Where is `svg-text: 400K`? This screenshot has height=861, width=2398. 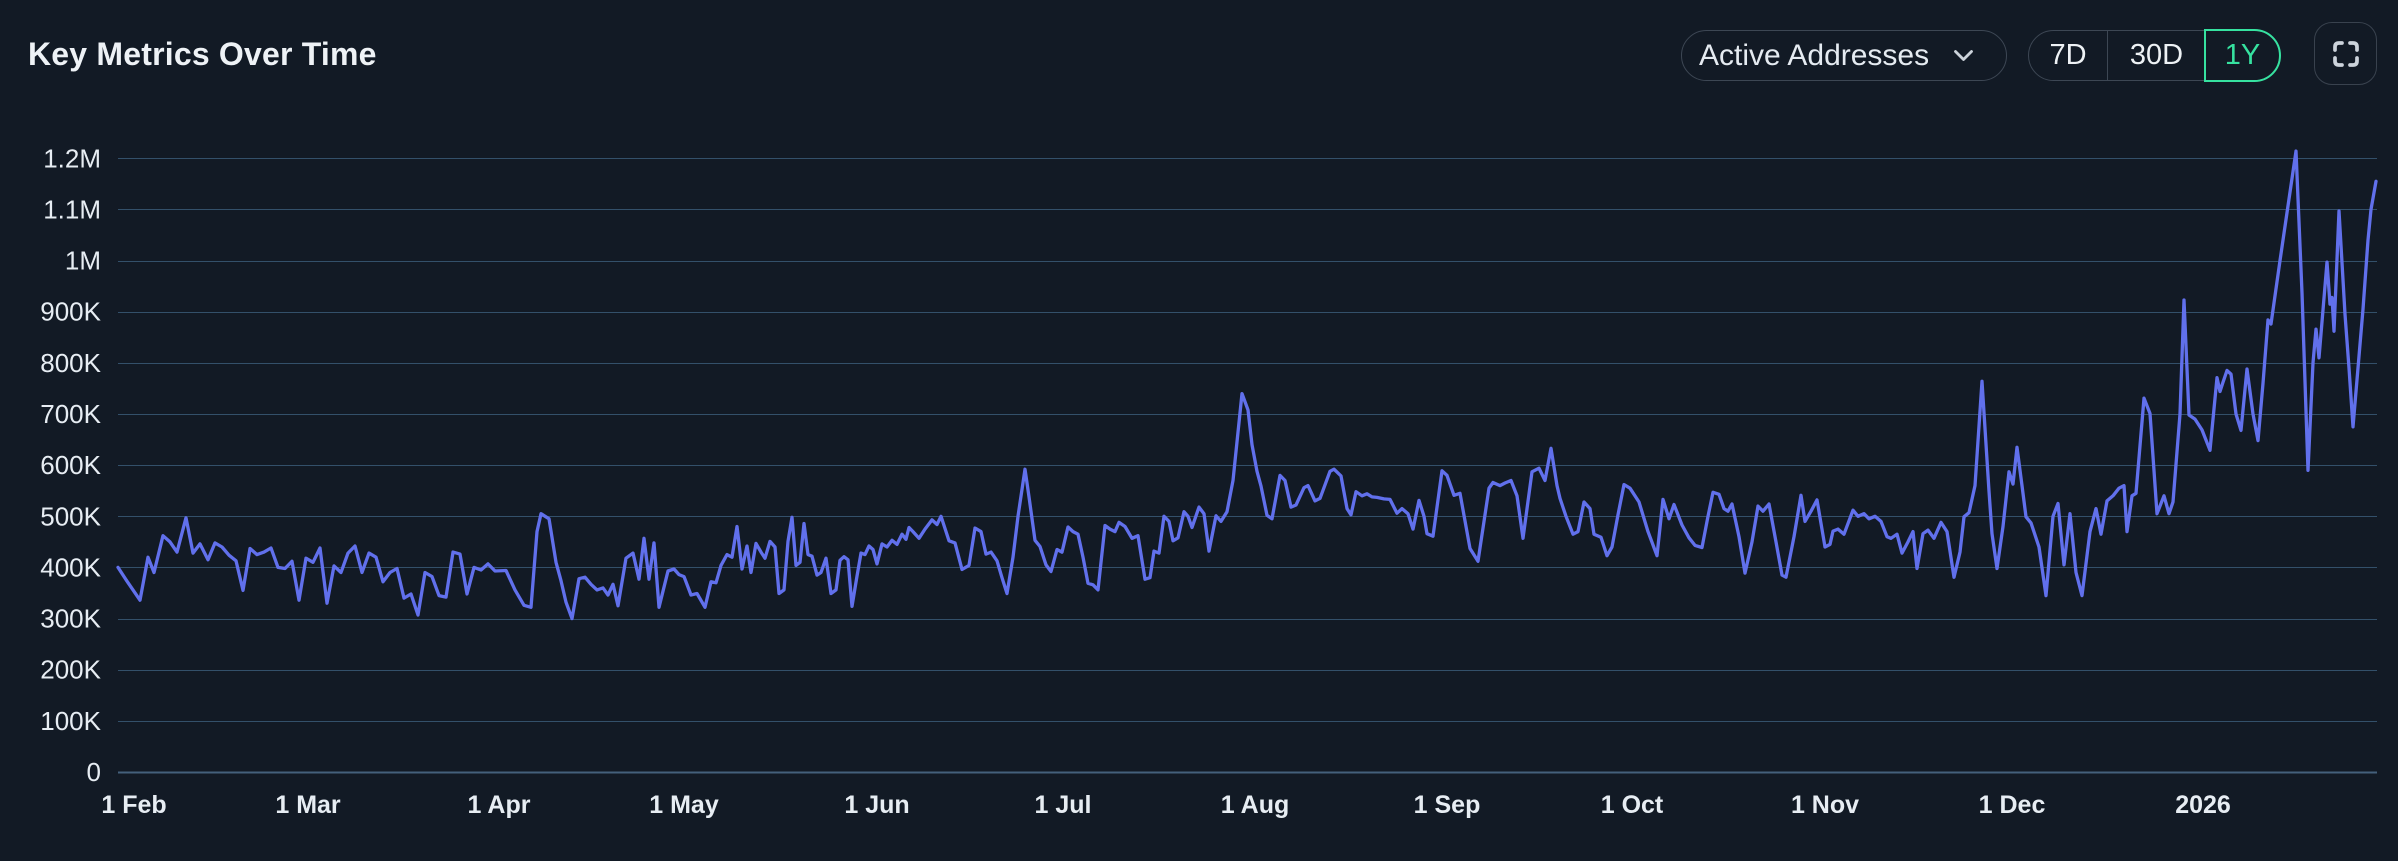 svg-text: 400K is located at coordinates (70, 567).